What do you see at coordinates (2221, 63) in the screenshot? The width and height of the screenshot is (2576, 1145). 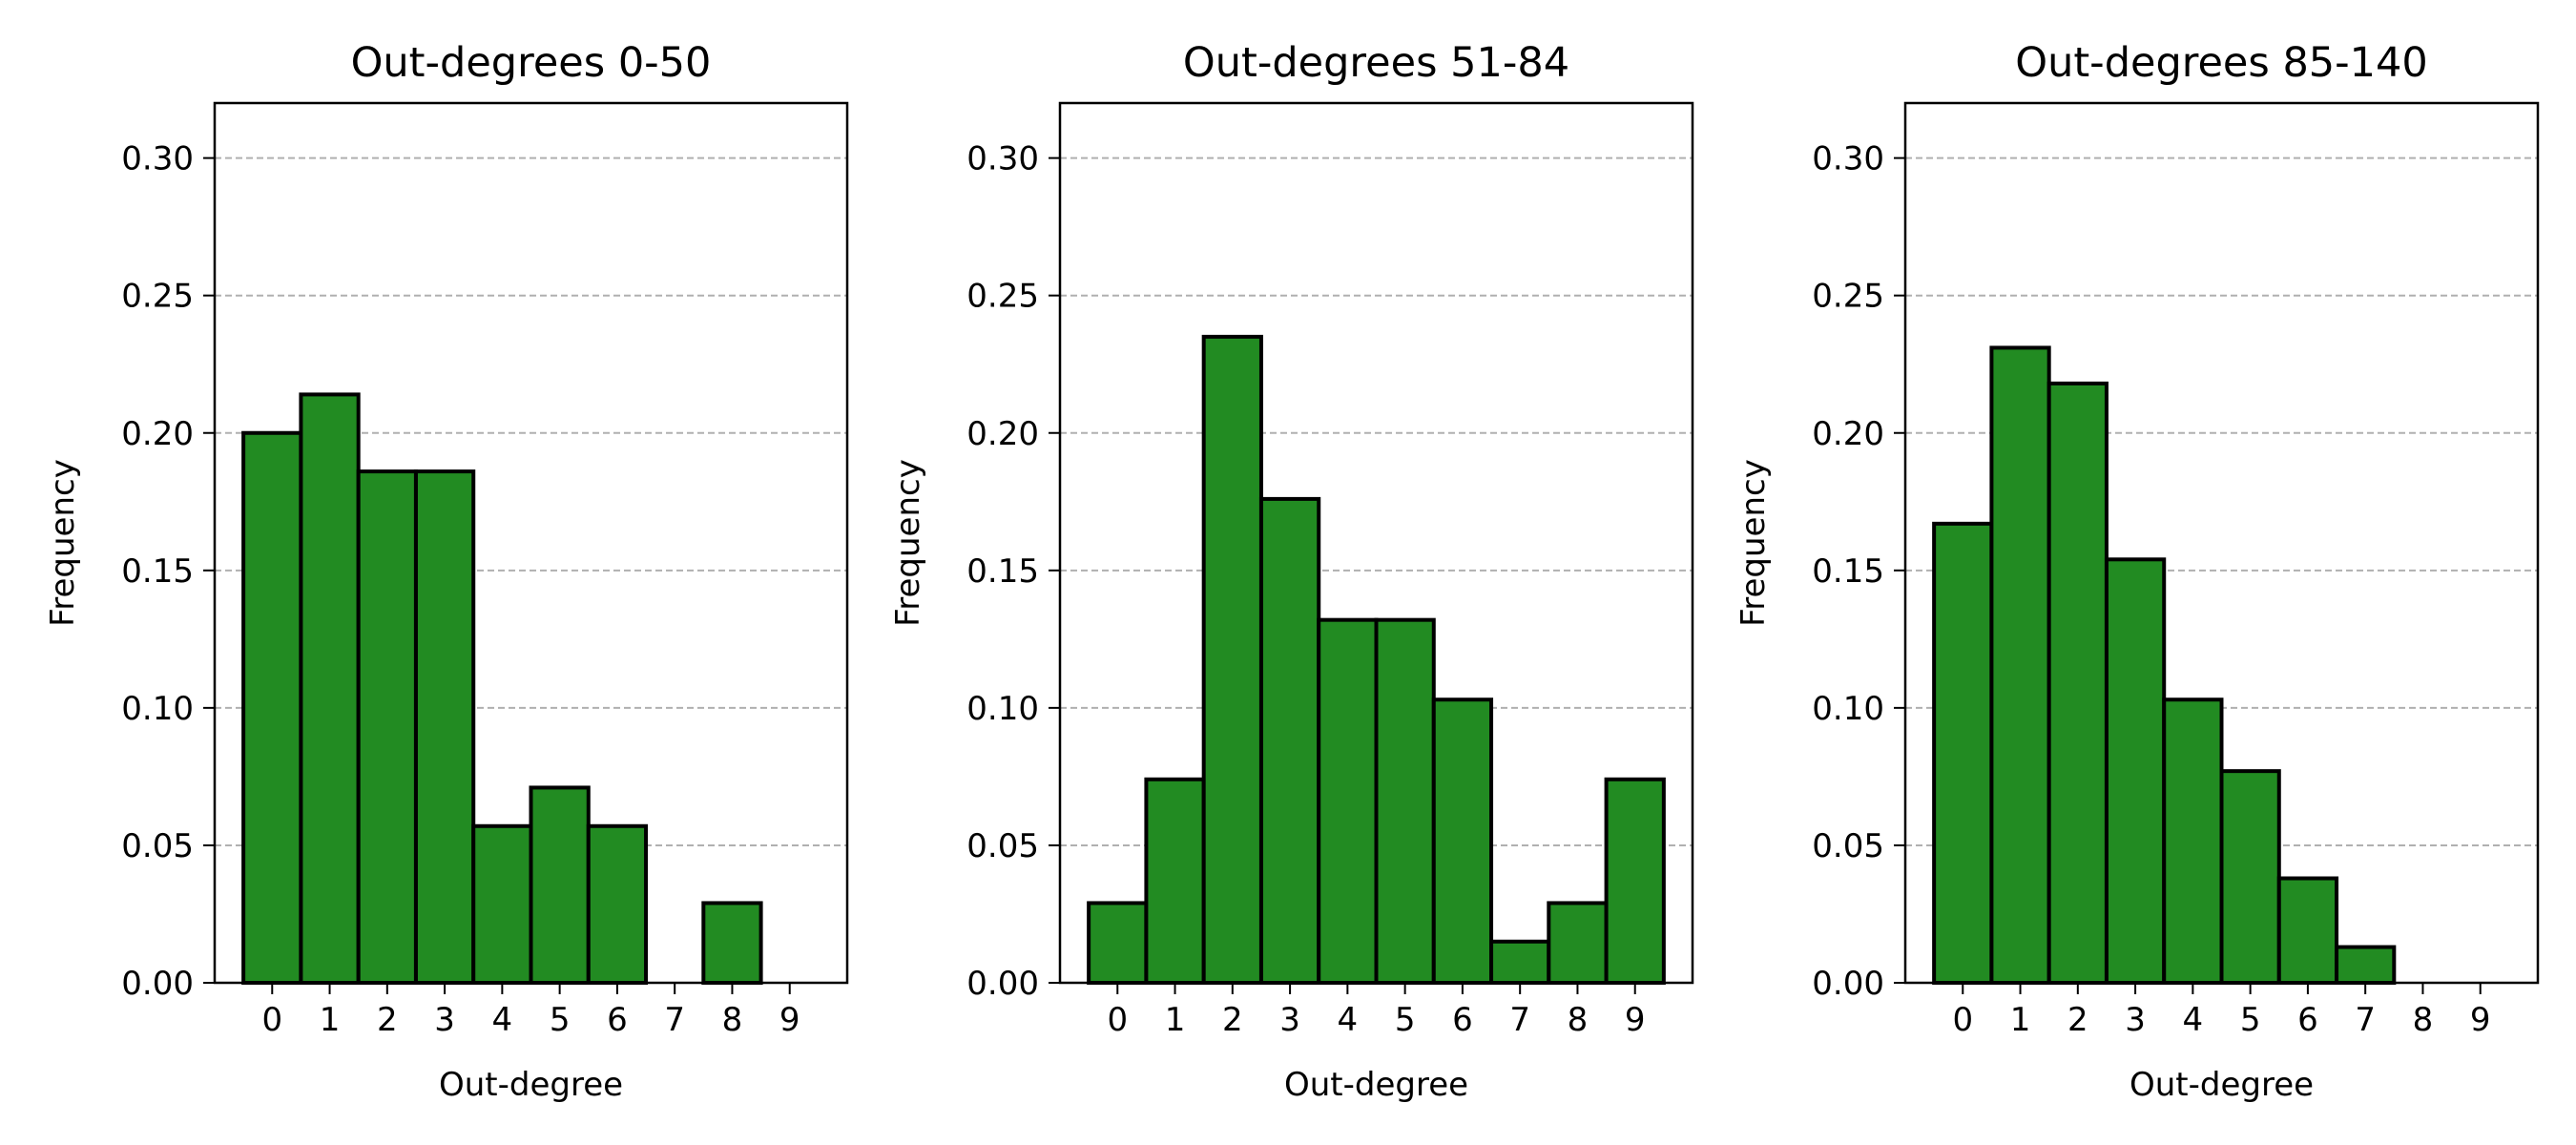 I see `chart-title: Out-degrees 85-140` at bounding box center [2221, 63].